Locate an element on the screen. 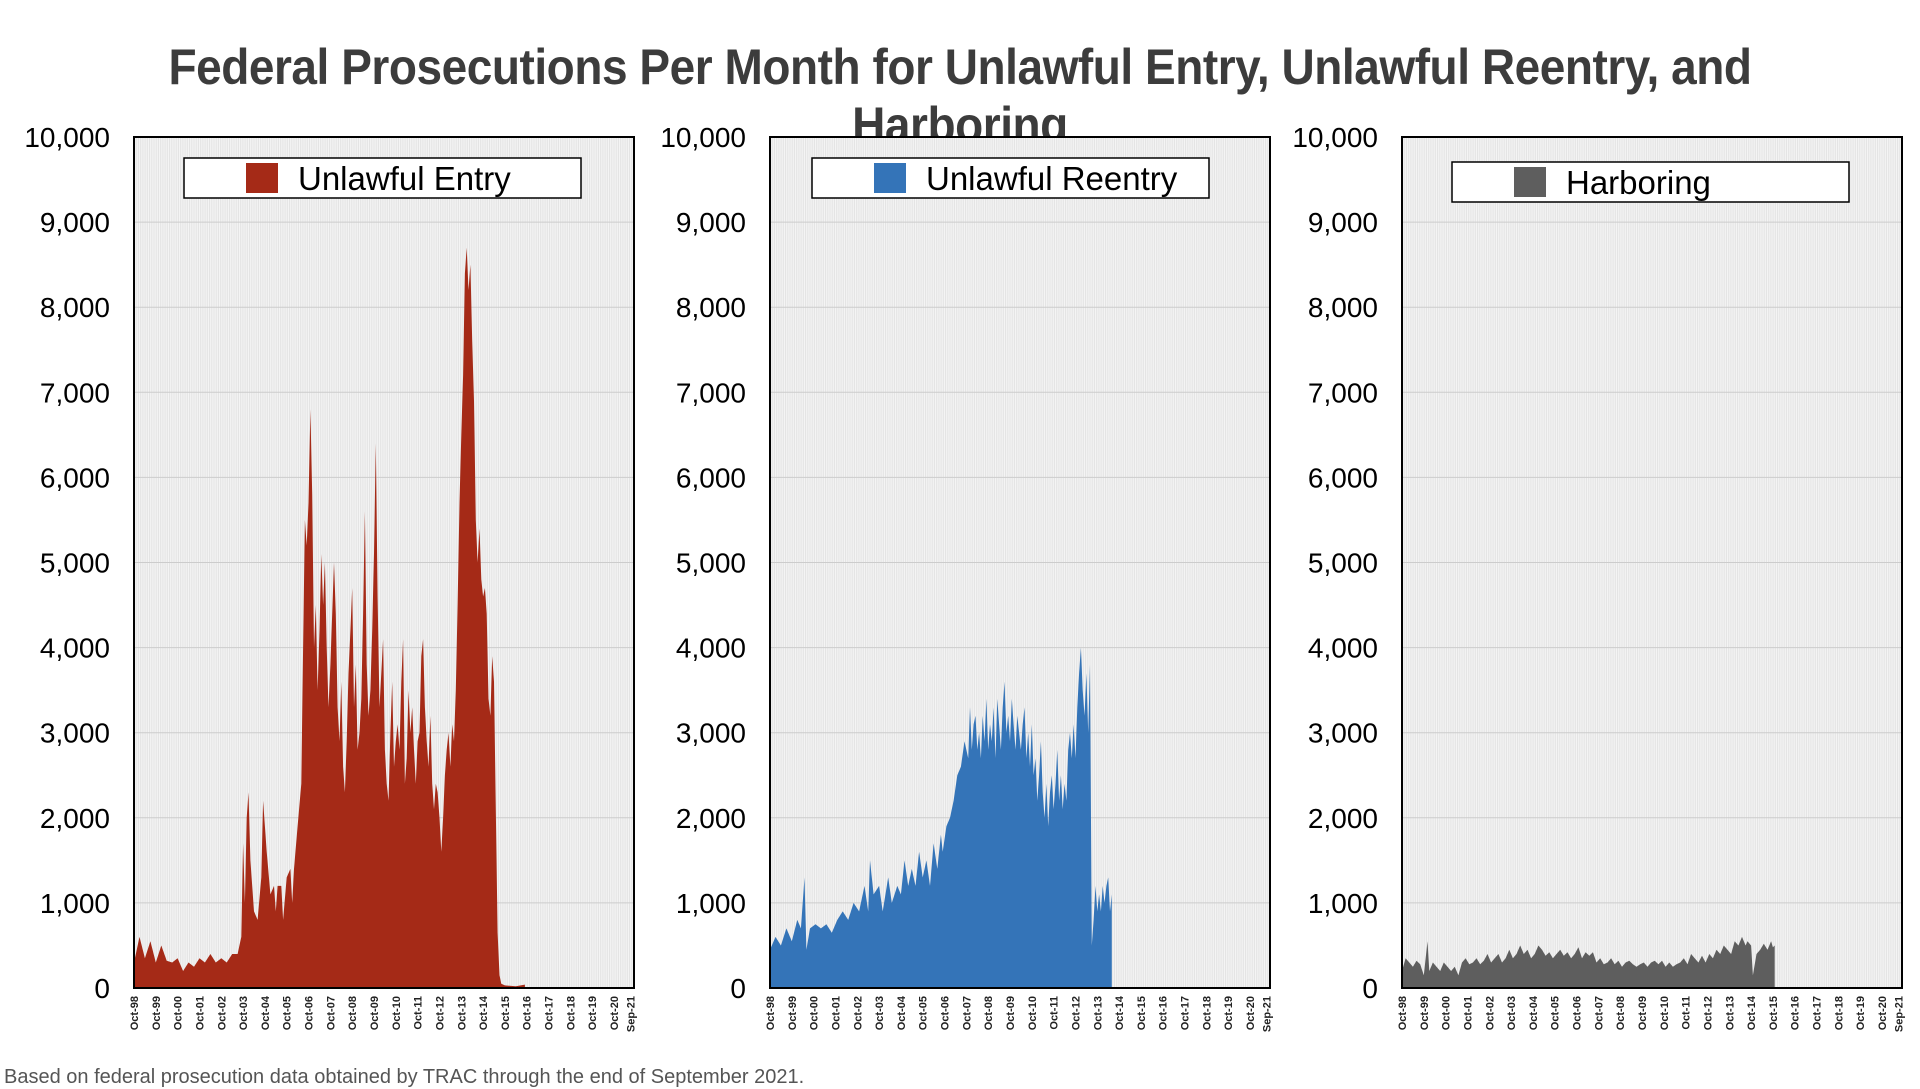 The image size is (1920, 1089). legend-label: Unlawful Entry is located at coordinates (404, 178).